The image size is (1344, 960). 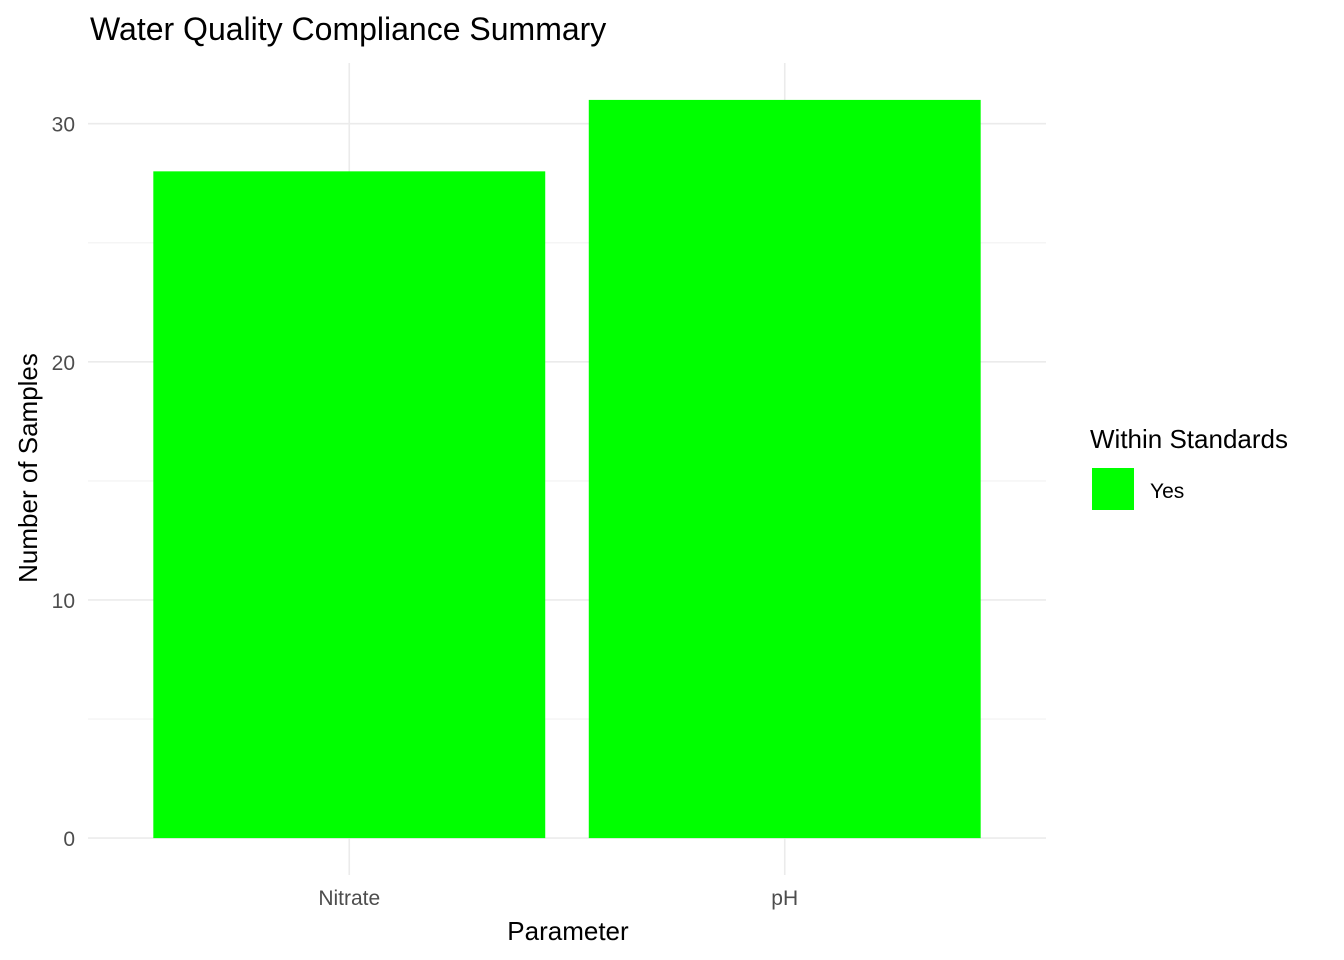 I want to click on y-tick-label: 0, so click(x=69, y=839).